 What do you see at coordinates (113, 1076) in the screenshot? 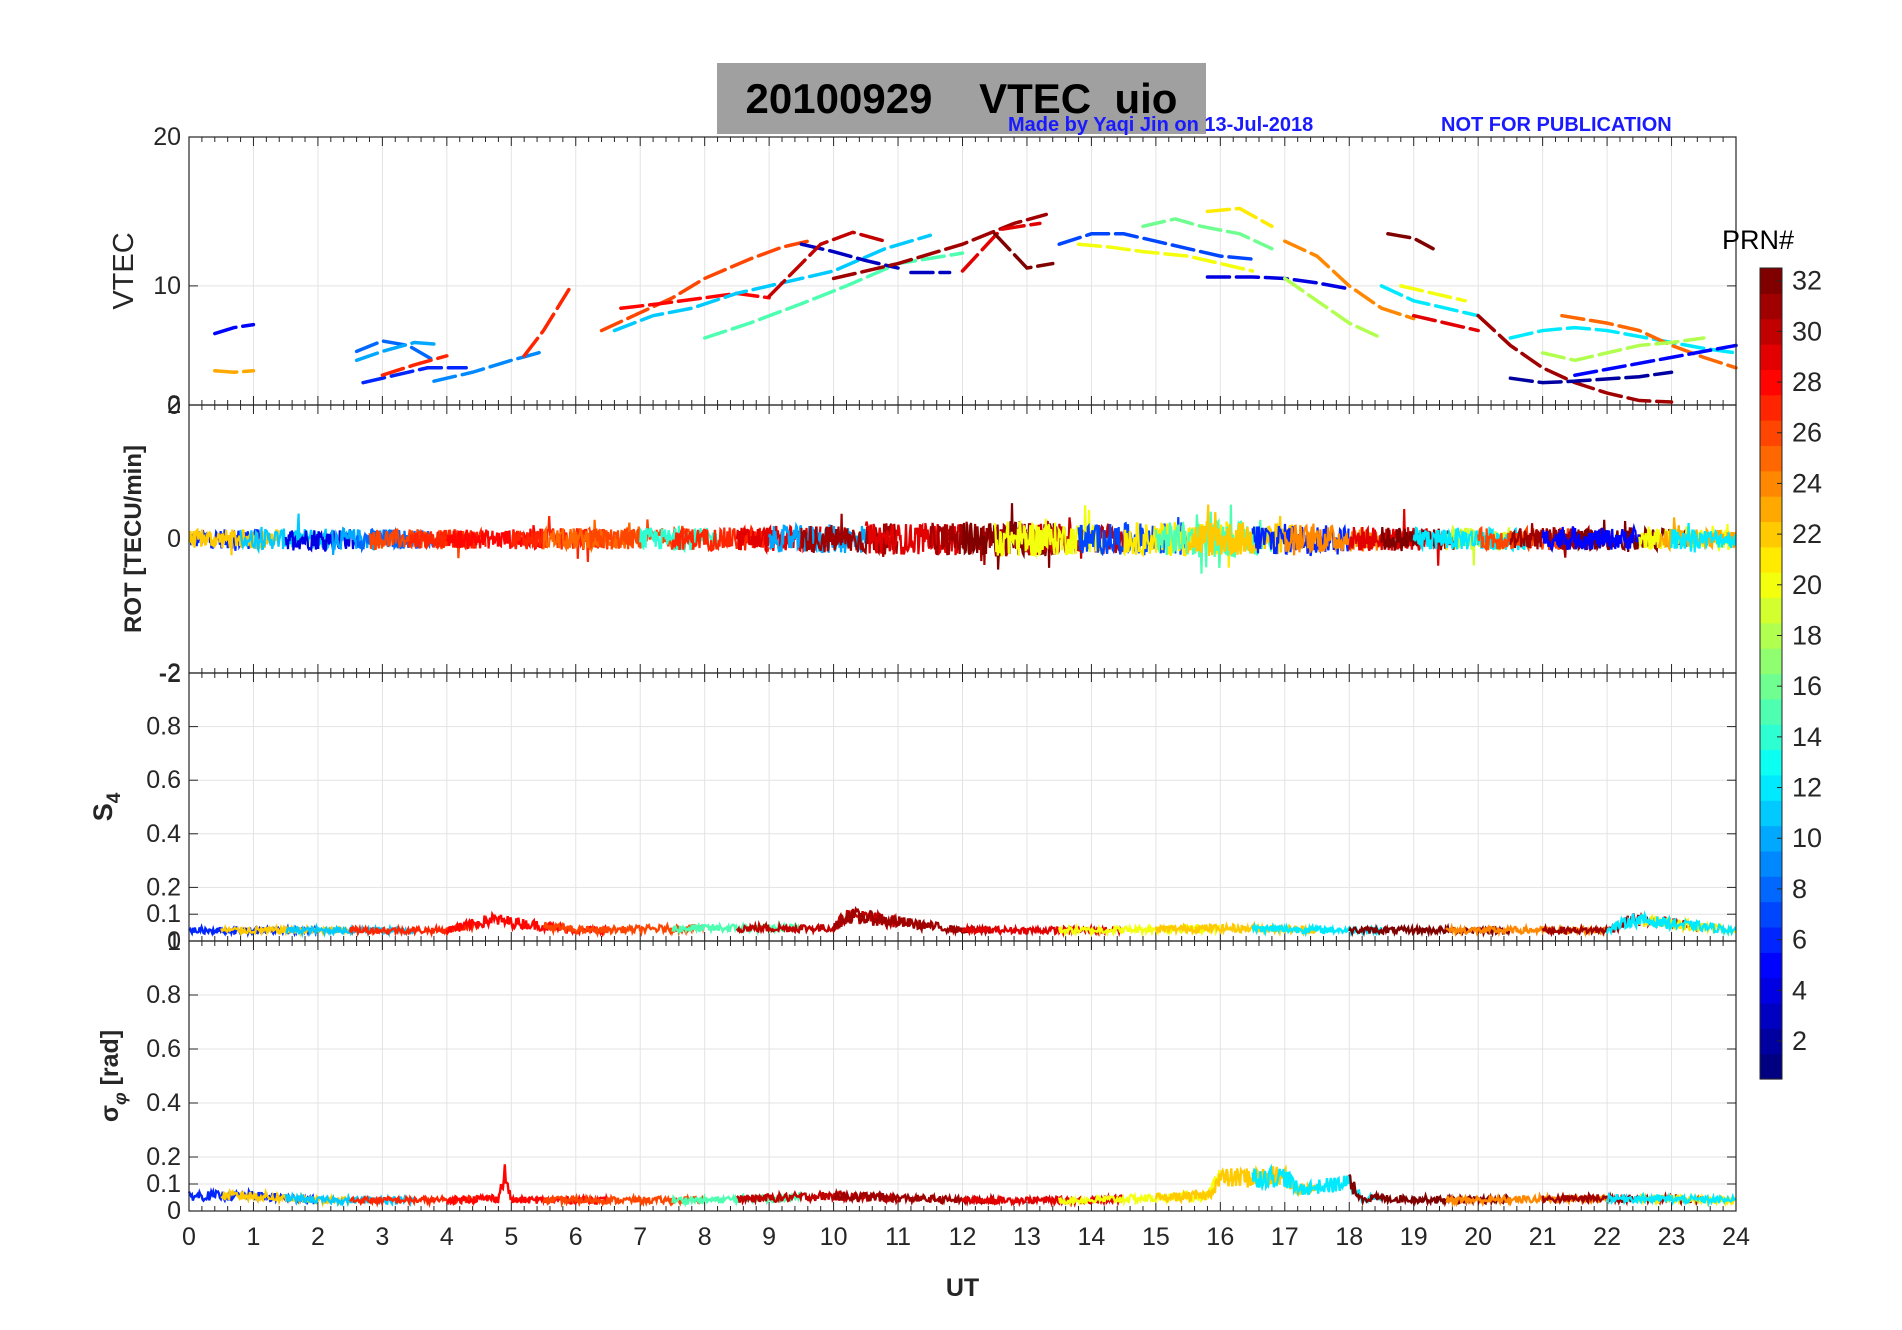
I see `y-axis-label-sigma-phi: σφ [rad]` at bounding box center [113, 1076].